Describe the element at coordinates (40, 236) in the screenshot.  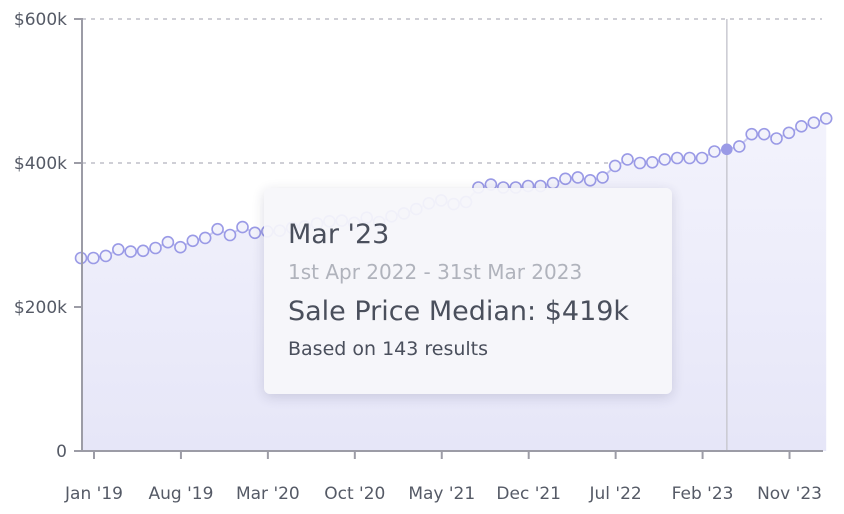
I see `y-axis-labels: 0 $200k $400k $600k` at that location.